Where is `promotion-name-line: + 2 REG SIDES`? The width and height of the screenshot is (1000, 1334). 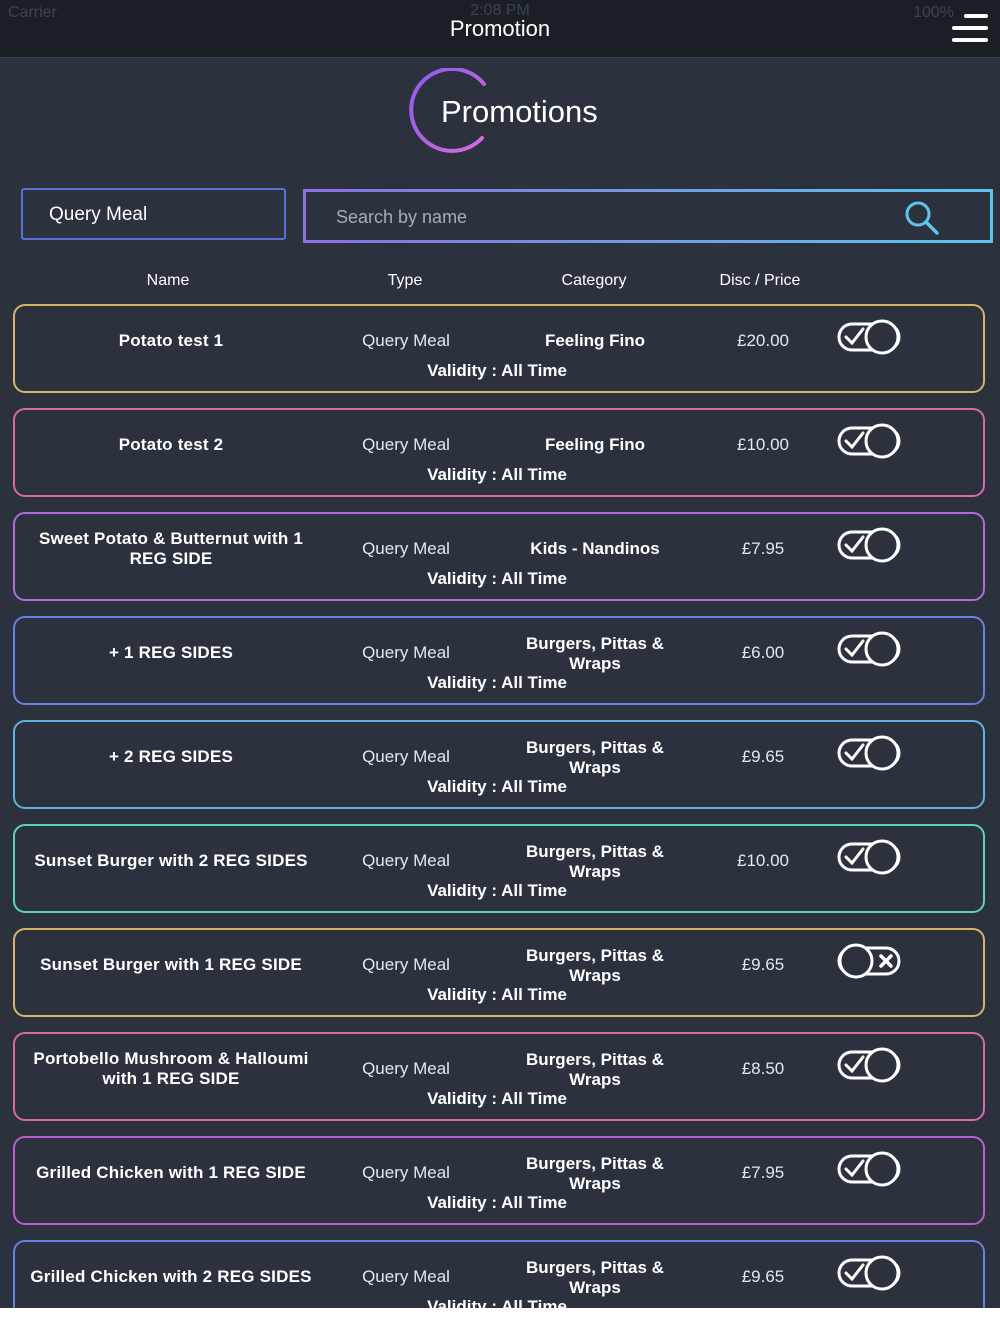
promotion-name-line: + 2 REG SIDES is located at coordinates (170, 756).